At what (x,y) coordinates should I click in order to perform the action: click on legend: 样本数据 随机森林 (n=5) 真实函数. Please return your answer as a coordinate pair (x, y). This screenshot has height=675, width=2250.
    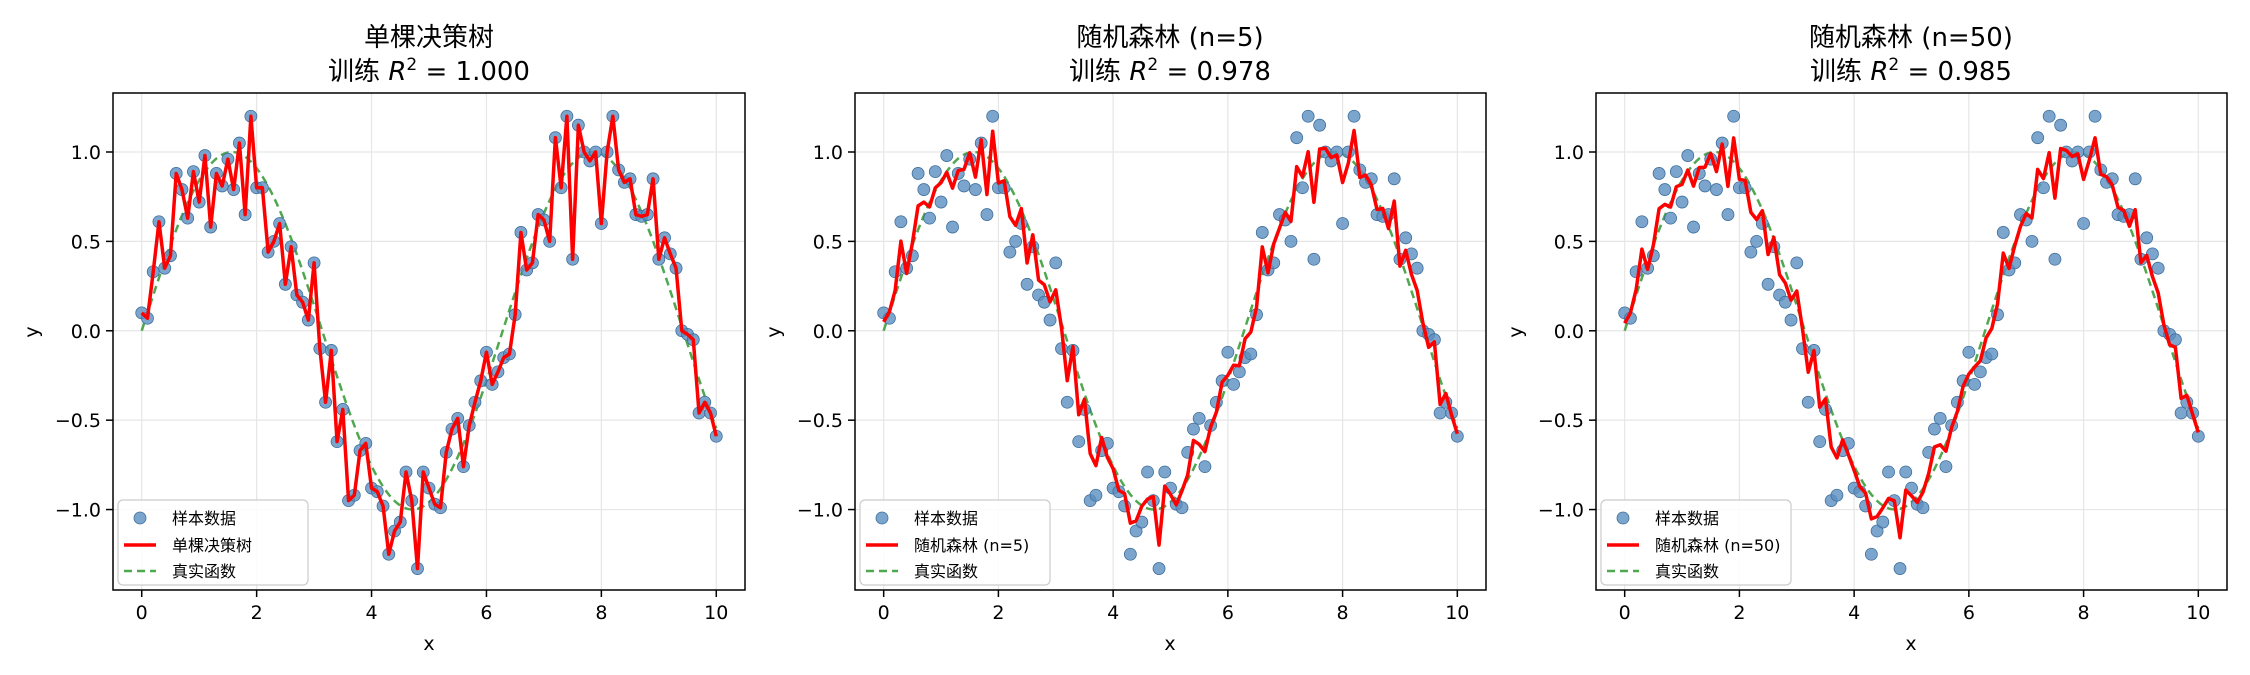
    Looking at the image, I should click on (955, 542).